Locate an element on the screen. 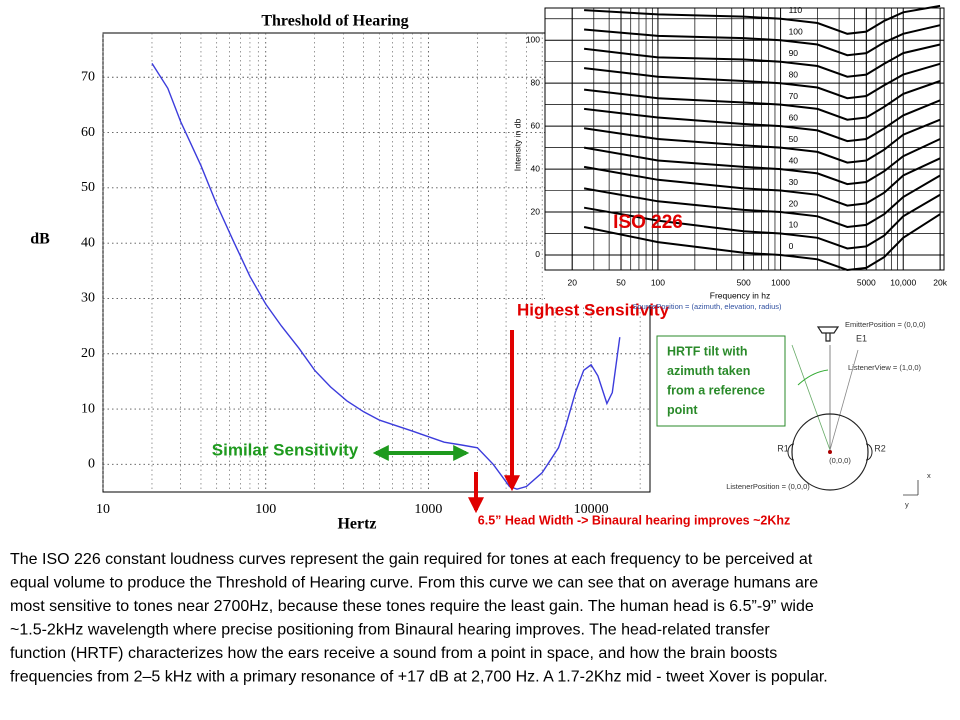  label: R1 is located at coordinates (783, 448).